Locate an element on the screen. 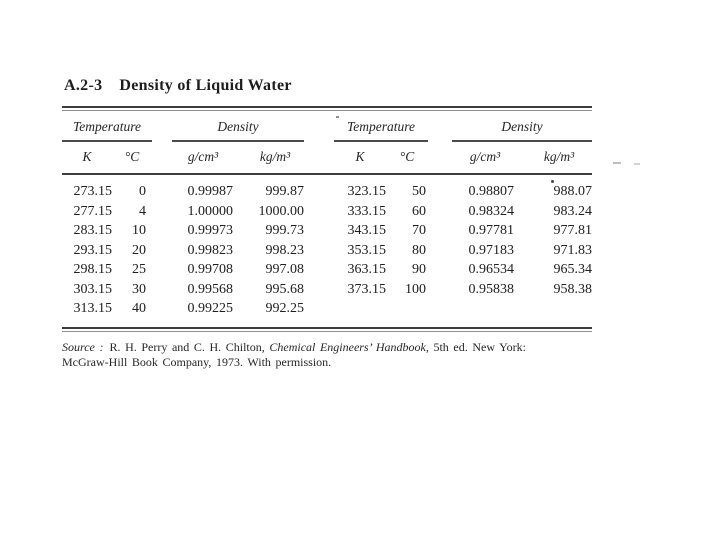 Image resolution: width=720 pixels, height=540 pixels. group-header-temperature-left: Temperature is located at coordinates (107, 130).